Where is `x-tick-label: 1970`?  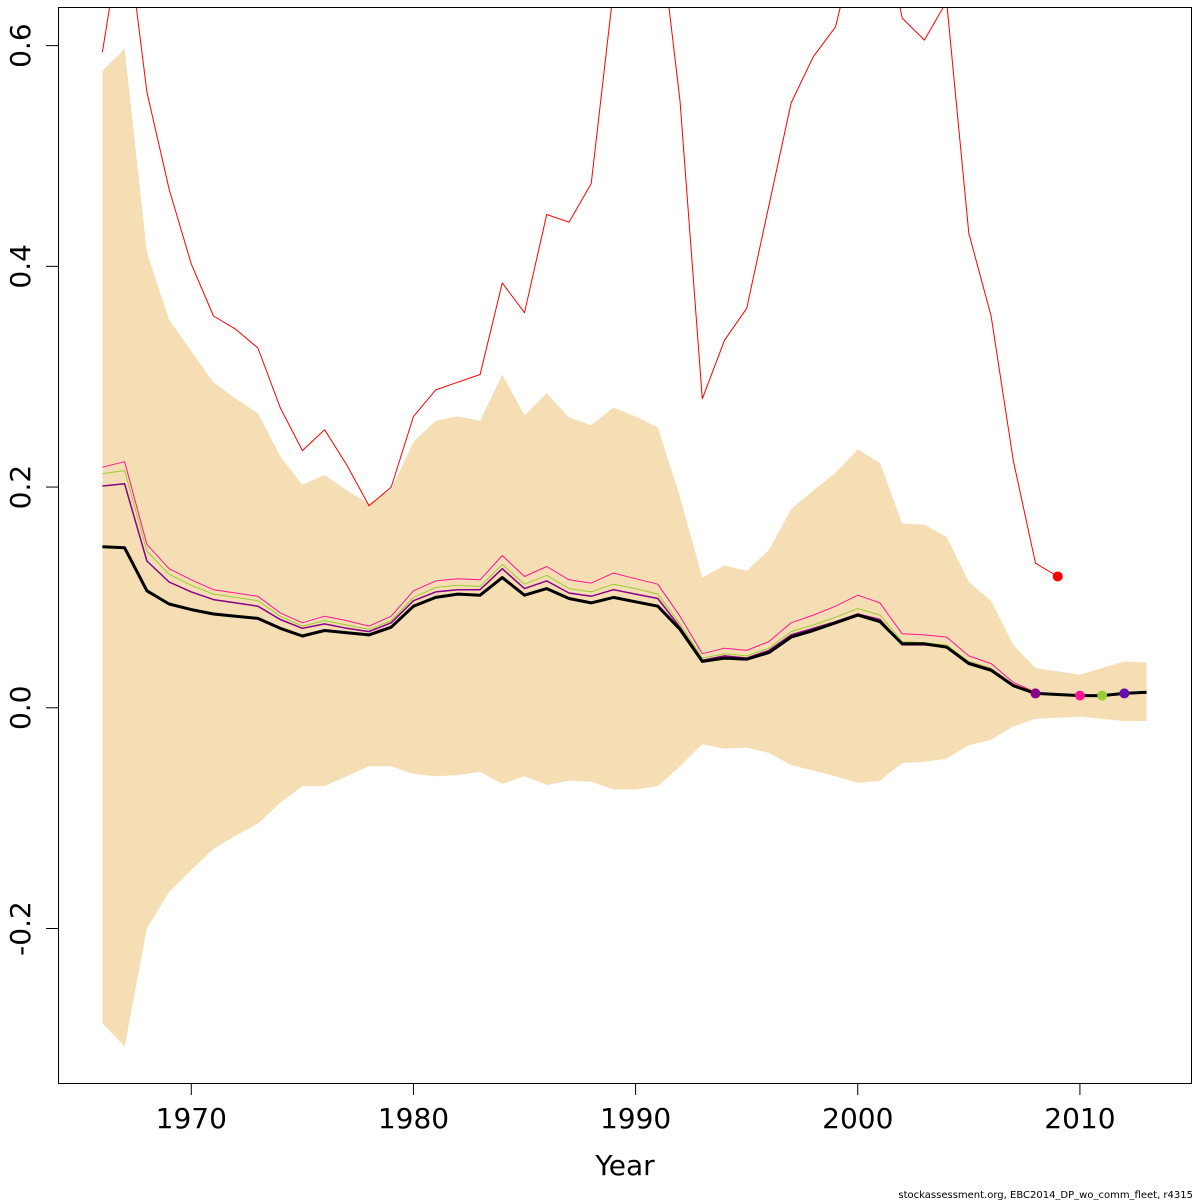 x-tick-label: 1970 is located at coordinates (191, 1118).